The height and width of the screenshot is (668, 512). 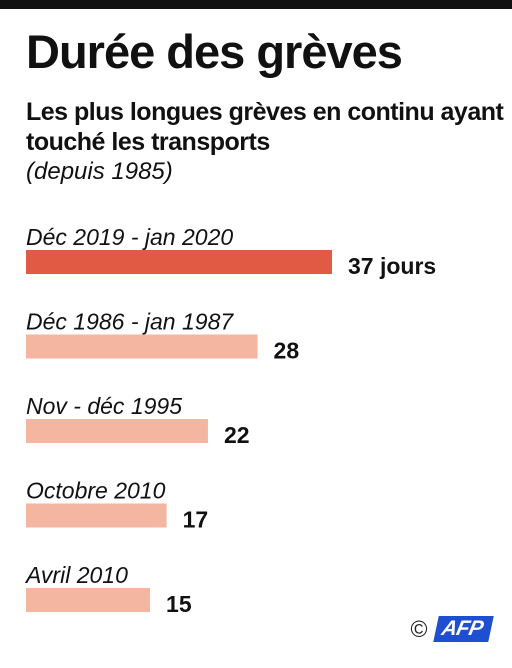 What do you see at coordinates (392, 266) in the screenshot?
I see `value-label: 37 jours` at bounding box center [392, 266].